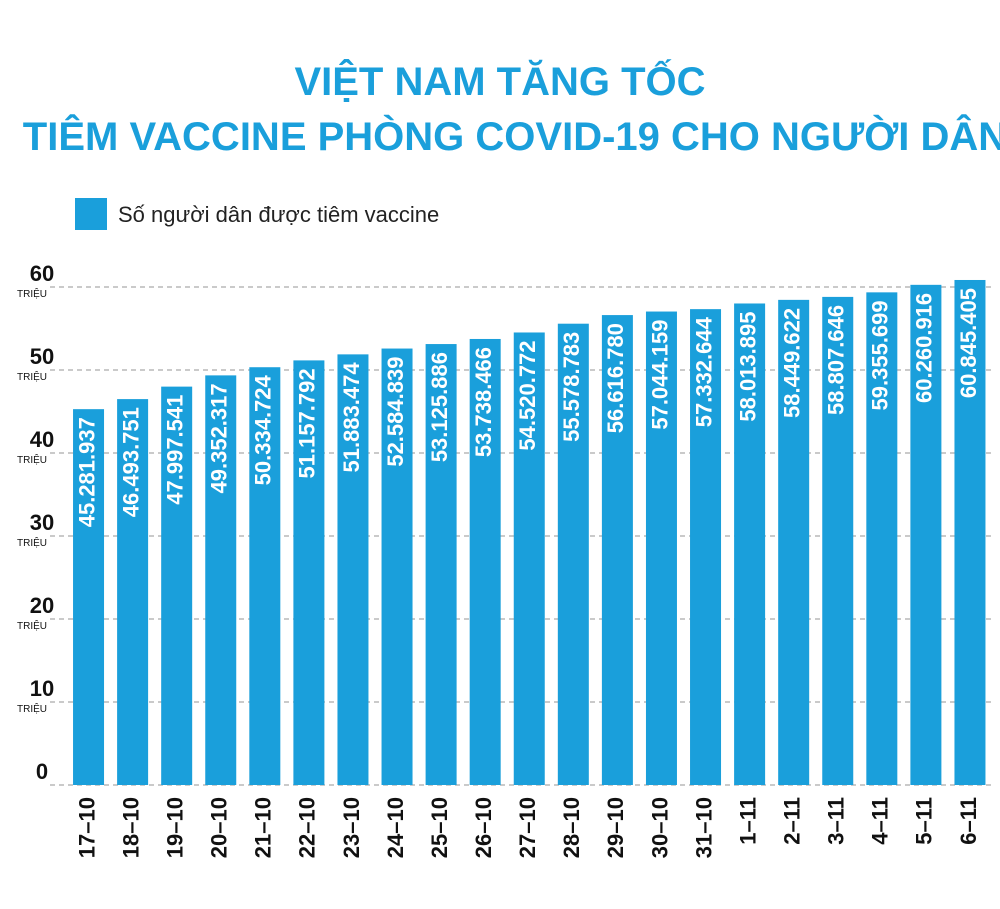 The width and height of the screenshot is (1000, 909). Describe the element at coordinates (130, 827) in the screenshot. I see `x-tick-label: 18–10` at that location.